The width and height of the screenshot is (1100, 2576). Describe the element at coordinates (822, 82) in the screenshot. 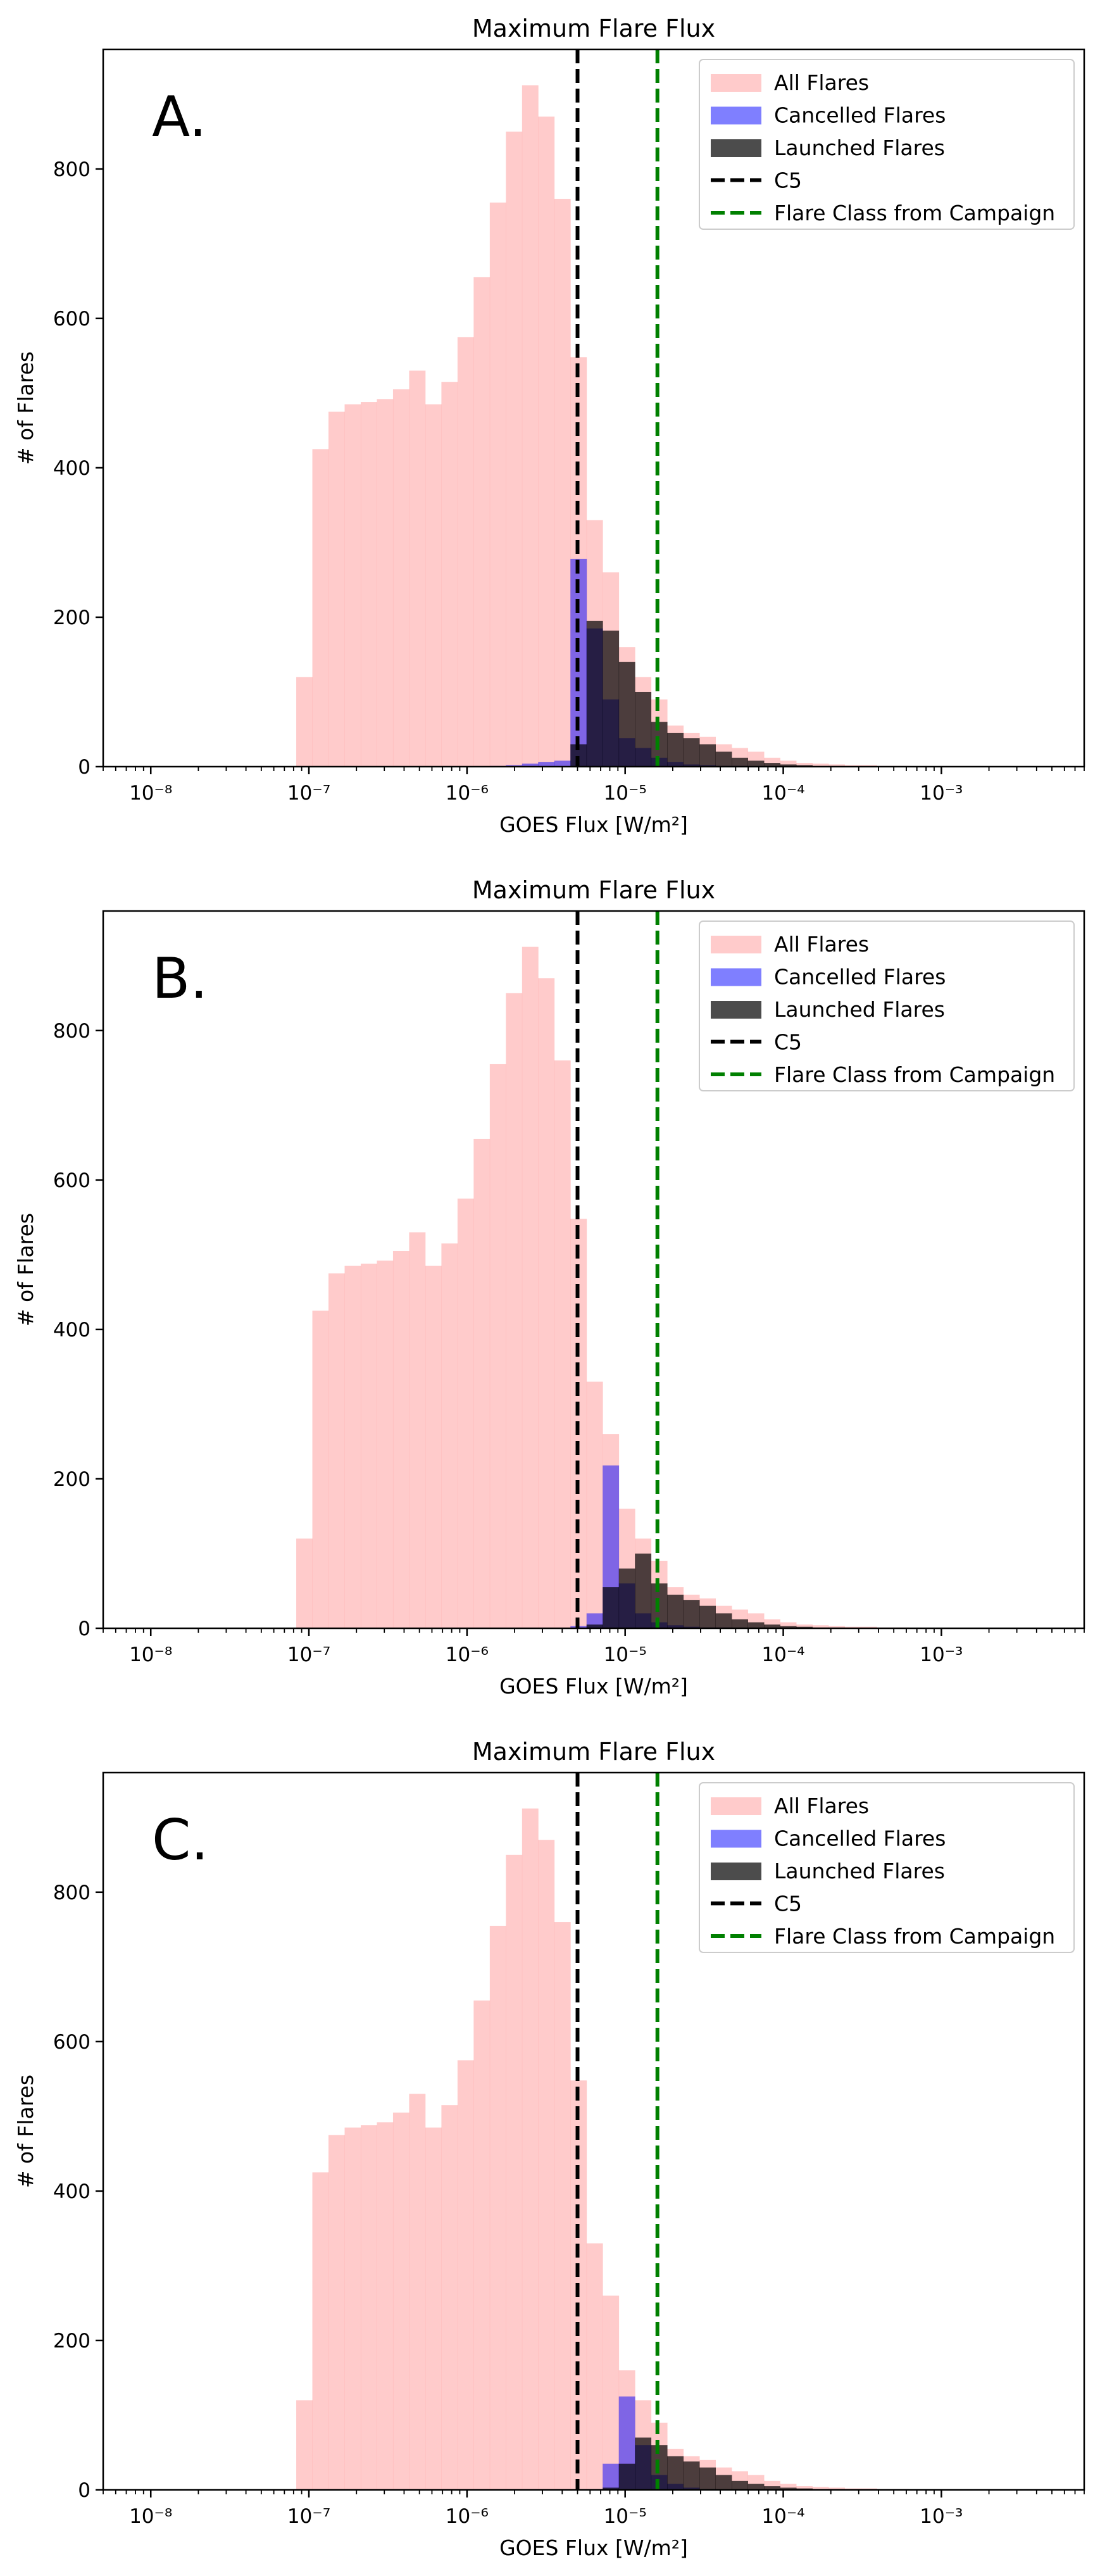

I see `legend-entry-label: All Flares` at that location.